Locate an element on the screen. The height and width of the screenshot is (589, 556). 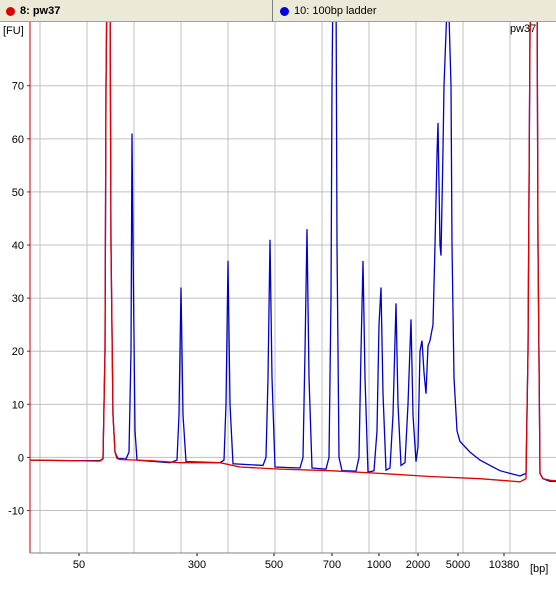
y-tick-label: 50 is located at coordinates (18, 193).